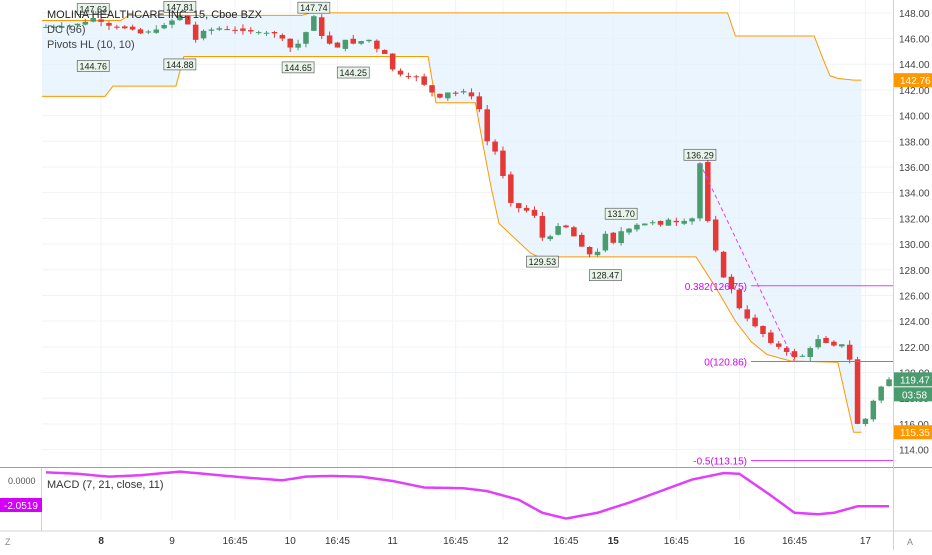 The width and height of the screenshot is (932, 555). I want to click on x-tick-label: 15, so click(614, 541).